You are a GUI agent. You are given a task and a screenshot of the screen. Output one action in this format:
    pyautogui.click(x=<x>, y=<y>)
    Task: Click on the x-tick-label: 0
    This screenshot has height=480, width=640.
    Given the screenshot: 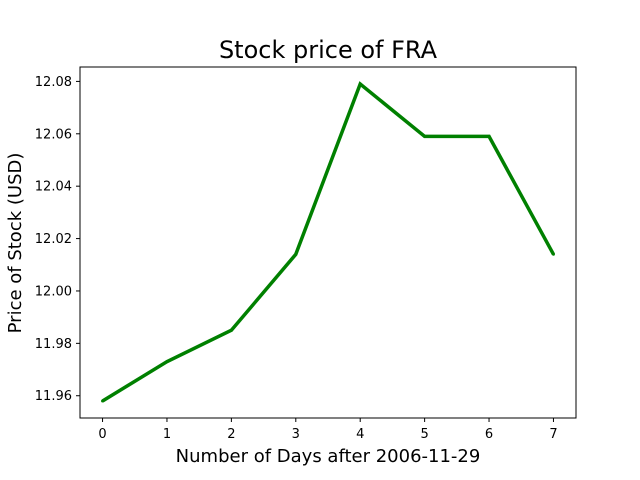 What is the action you would take?
    pyautogui.click(x=102, y=434)
    